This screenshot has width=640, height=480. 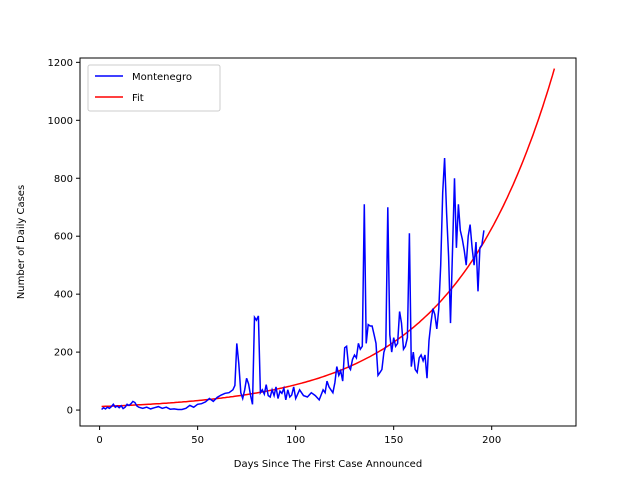 What do you see at coordinates (99, 440) in the screenshot?
I see `x-tick-label: 0` at bounding box center [99, 440].